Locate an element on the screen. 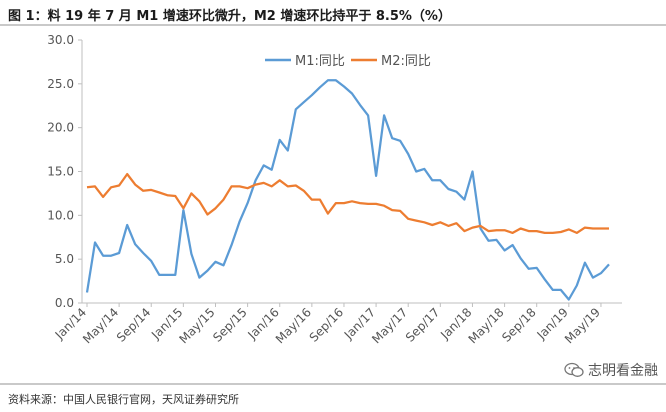 The height and width of the screenshot is (412, 666). watermark-text: 志明看金融 is located at coordinates (623, 371).